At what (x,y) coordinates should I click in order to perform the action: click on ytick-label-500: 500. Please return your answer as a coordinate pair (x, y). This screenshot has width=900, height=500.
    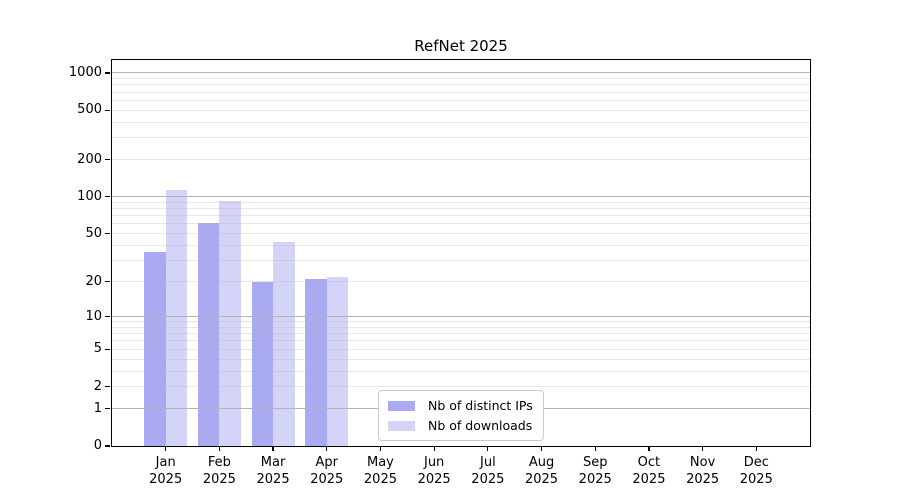
    Looking at the image, I should click on (89, 110).